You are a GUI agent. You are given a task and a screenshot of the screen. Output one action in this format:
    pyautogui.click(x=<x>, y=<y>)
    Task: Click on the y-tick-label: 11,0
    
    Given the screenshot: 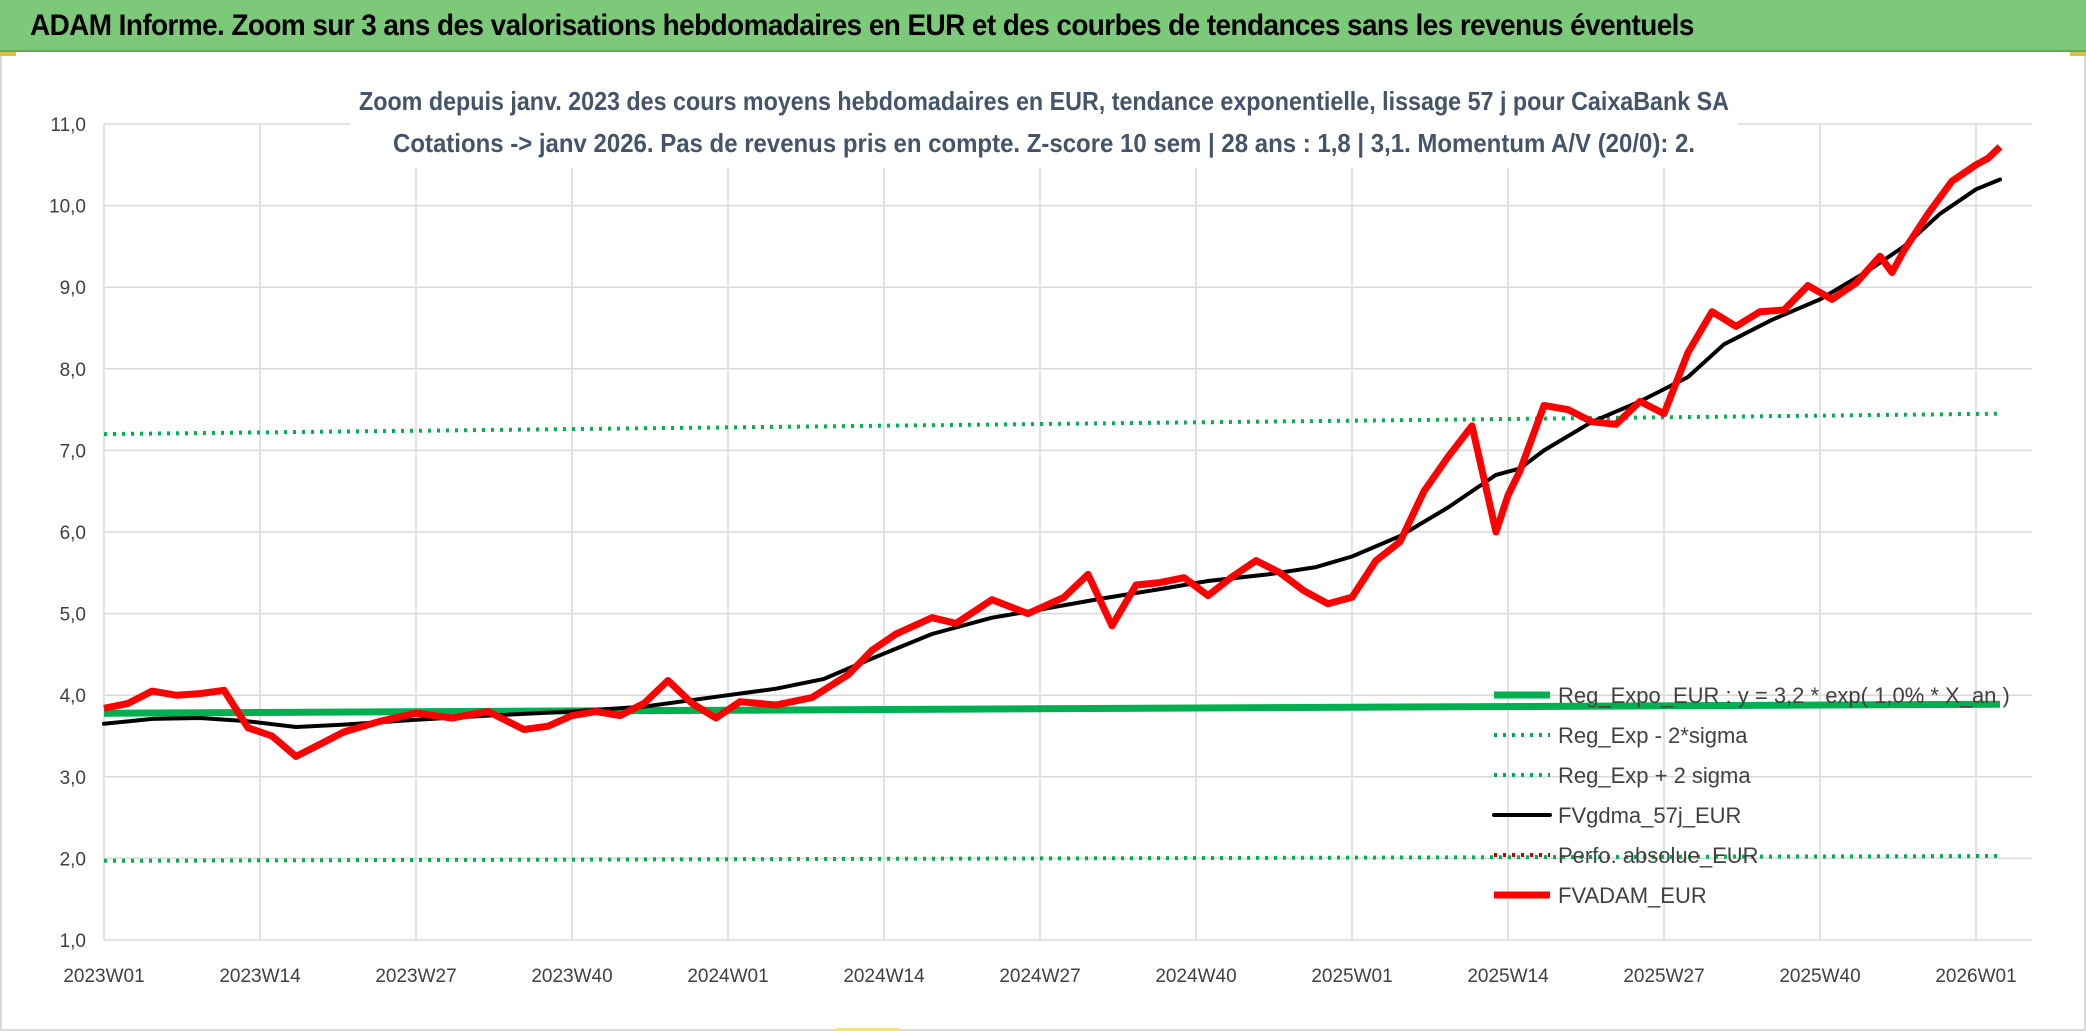 What is the action you would take?
    pyautogui.click(x=68, y=125)
    